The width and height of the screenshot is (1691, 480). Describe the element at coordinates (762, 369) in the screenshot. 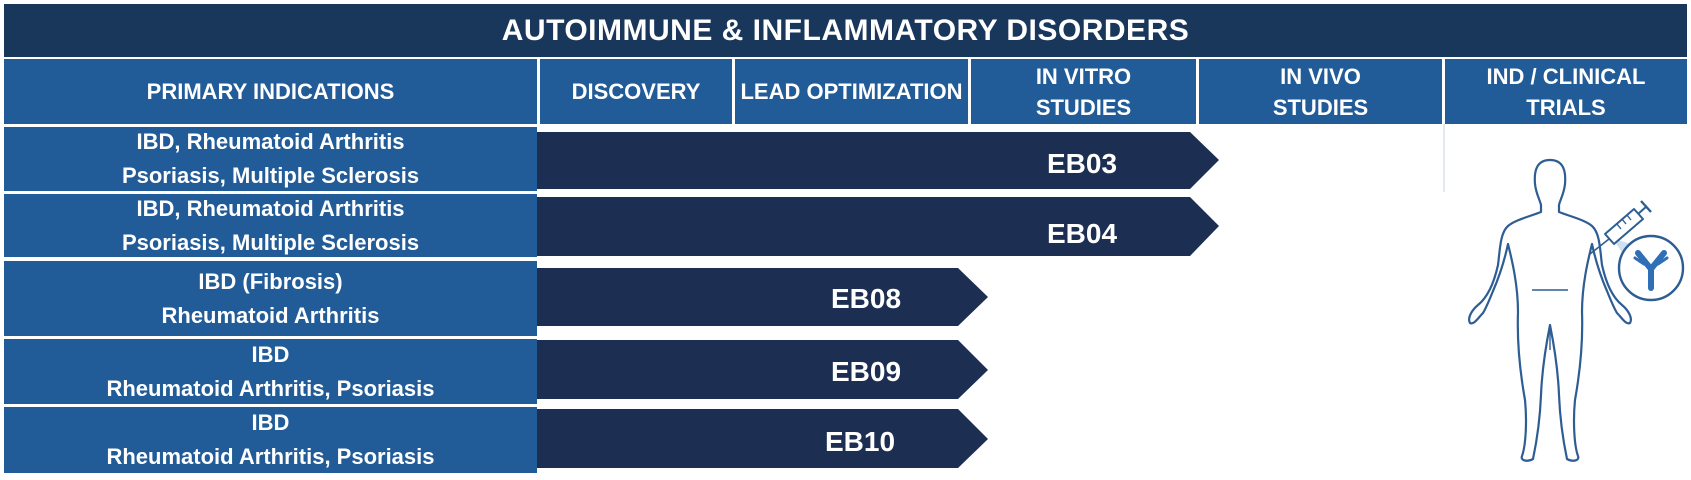

I see `pipeline-arrow-eb09` at that location.